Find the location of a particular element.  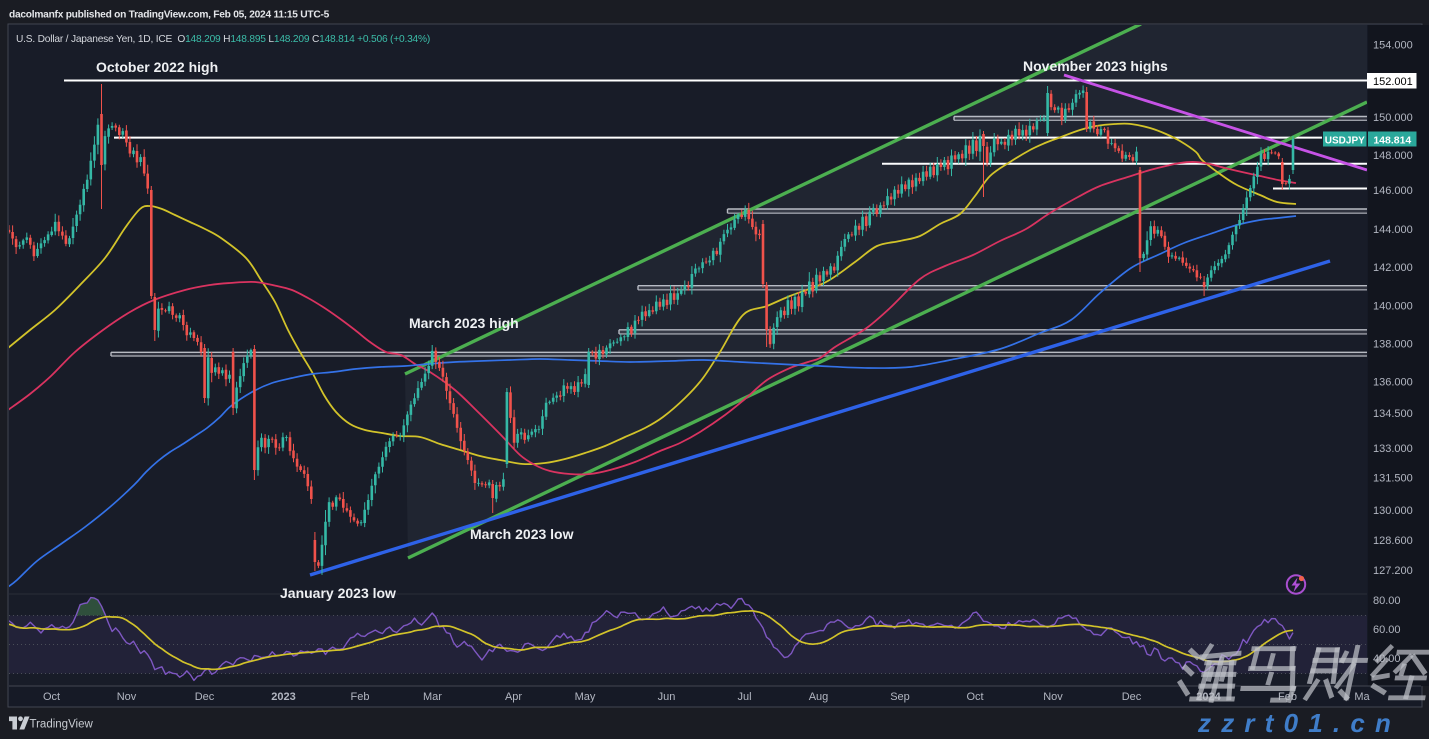

svg-text: 146.000 is located at coordinates (1393, 191).